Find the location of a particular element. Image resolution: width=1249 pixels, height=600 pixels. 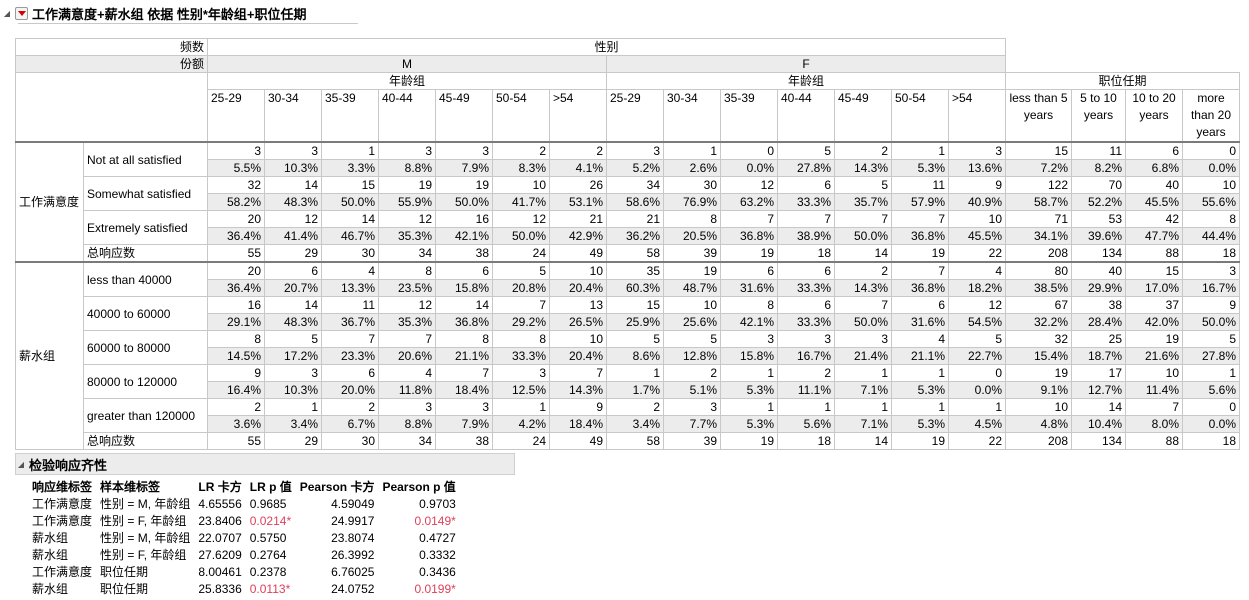

row-level-label: Somewhat satisfied is located at coordinates (145, 193).